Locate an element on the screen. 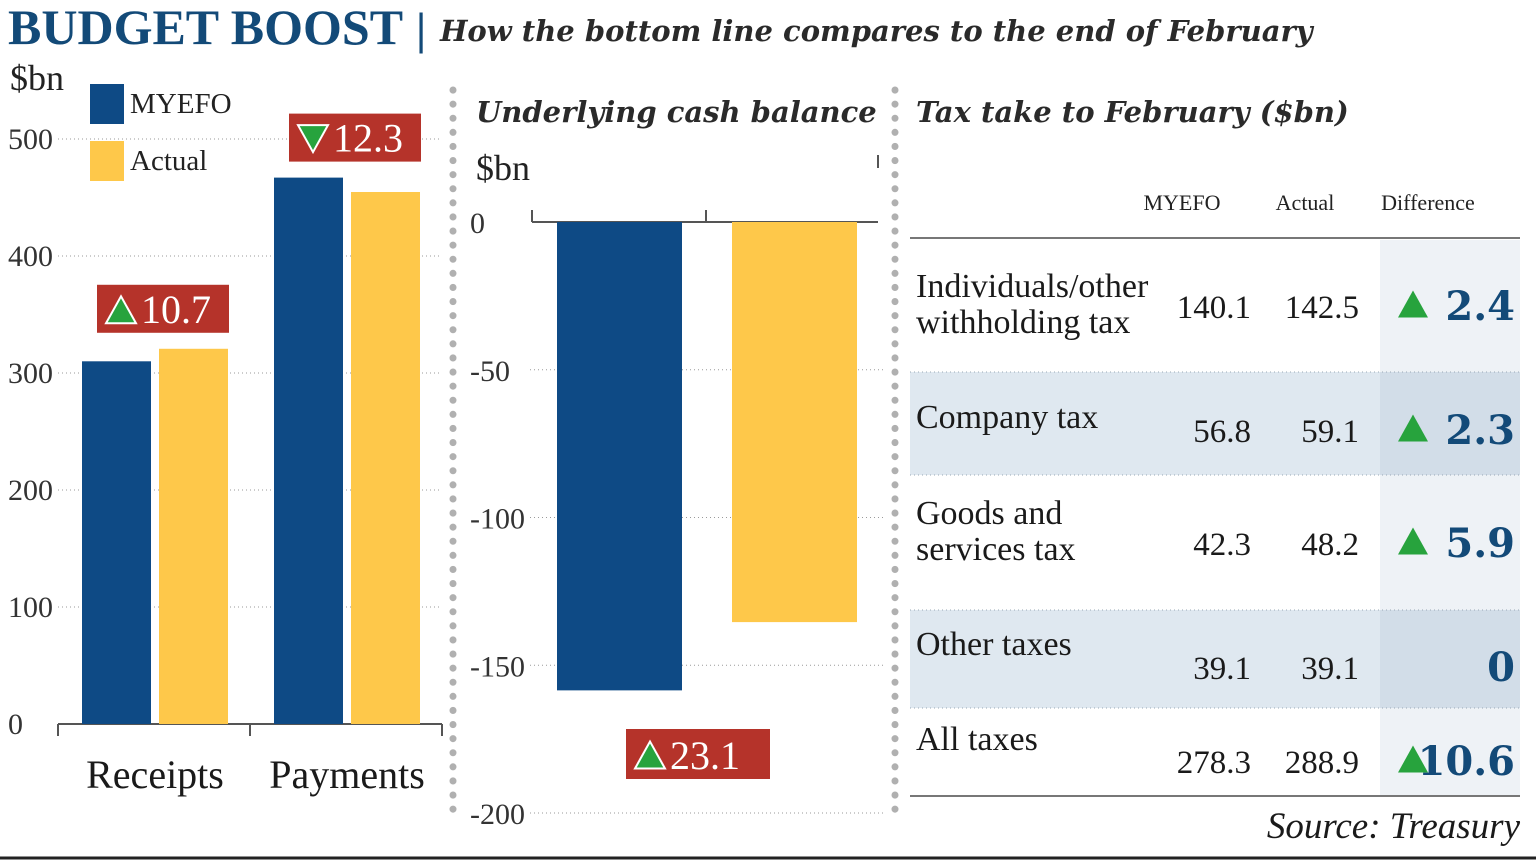 The image size is (1536, 862). chart-title: BUDGET BOOST is located at coordinates (206, 27).